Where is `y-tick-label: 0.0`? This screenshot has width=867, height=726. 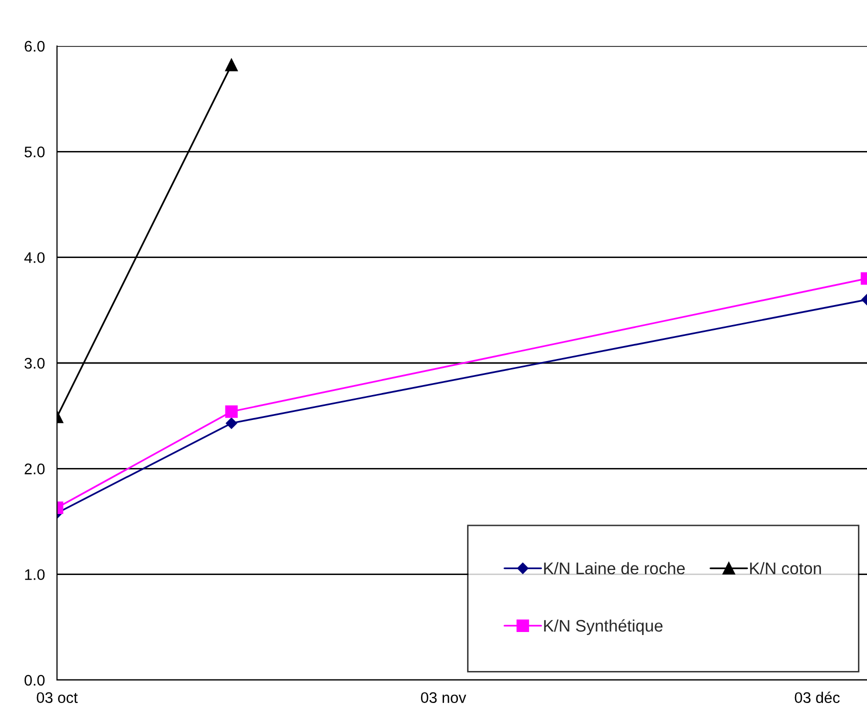
y-tick-label: 0.0 is located at coordinates (34, 680).